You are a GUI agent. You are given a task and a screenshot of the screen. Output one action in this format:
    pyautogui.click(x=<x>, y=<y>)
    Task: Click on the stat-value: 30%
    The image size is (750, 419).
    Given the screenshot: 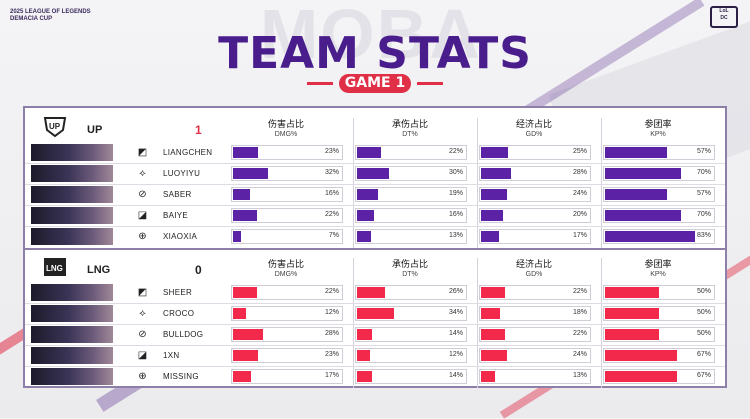 What is the action you would take?
    pyautogui.click(x=455, y=172)
    